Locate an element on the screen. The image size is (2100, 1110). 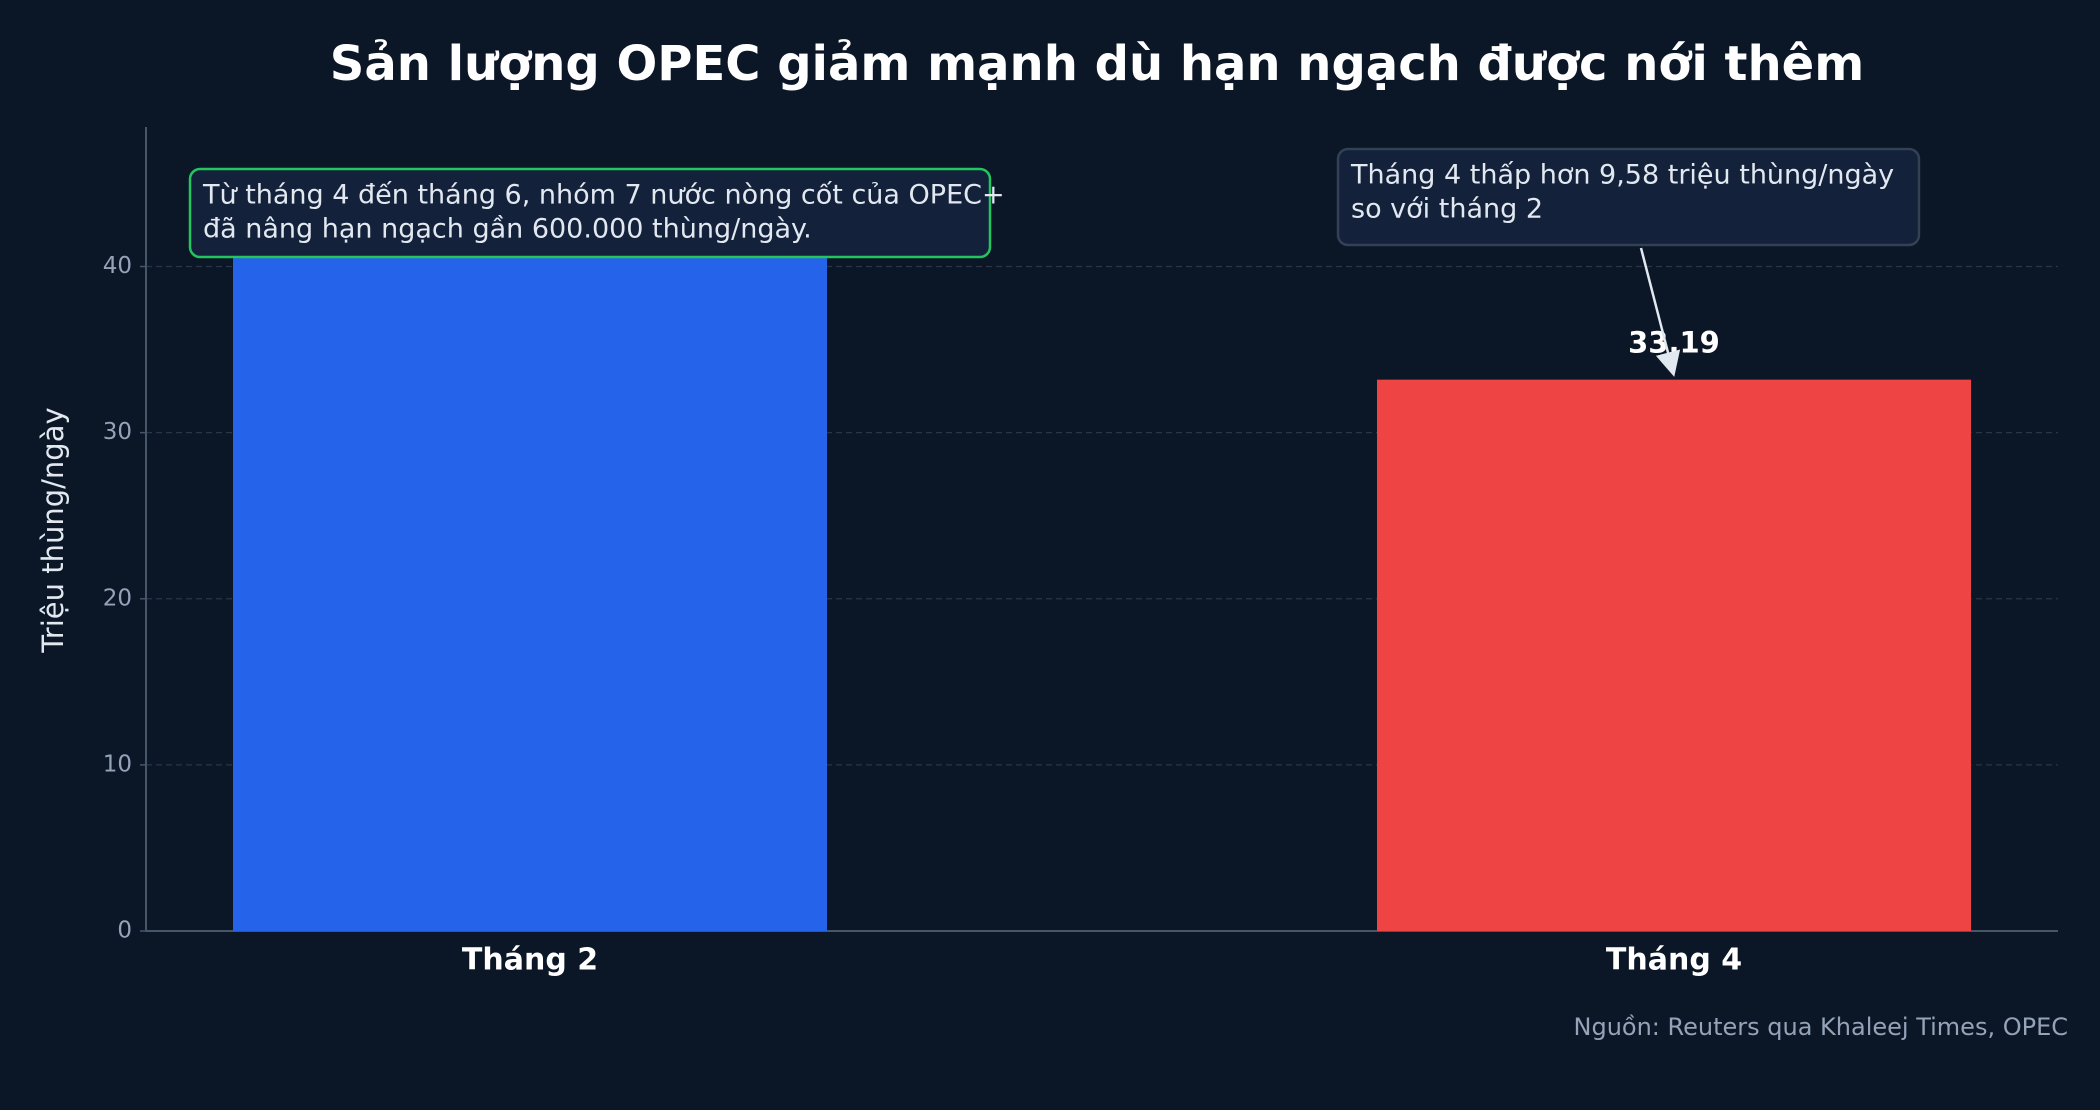
annotation-arrow is located at coordinates (1660, 312).